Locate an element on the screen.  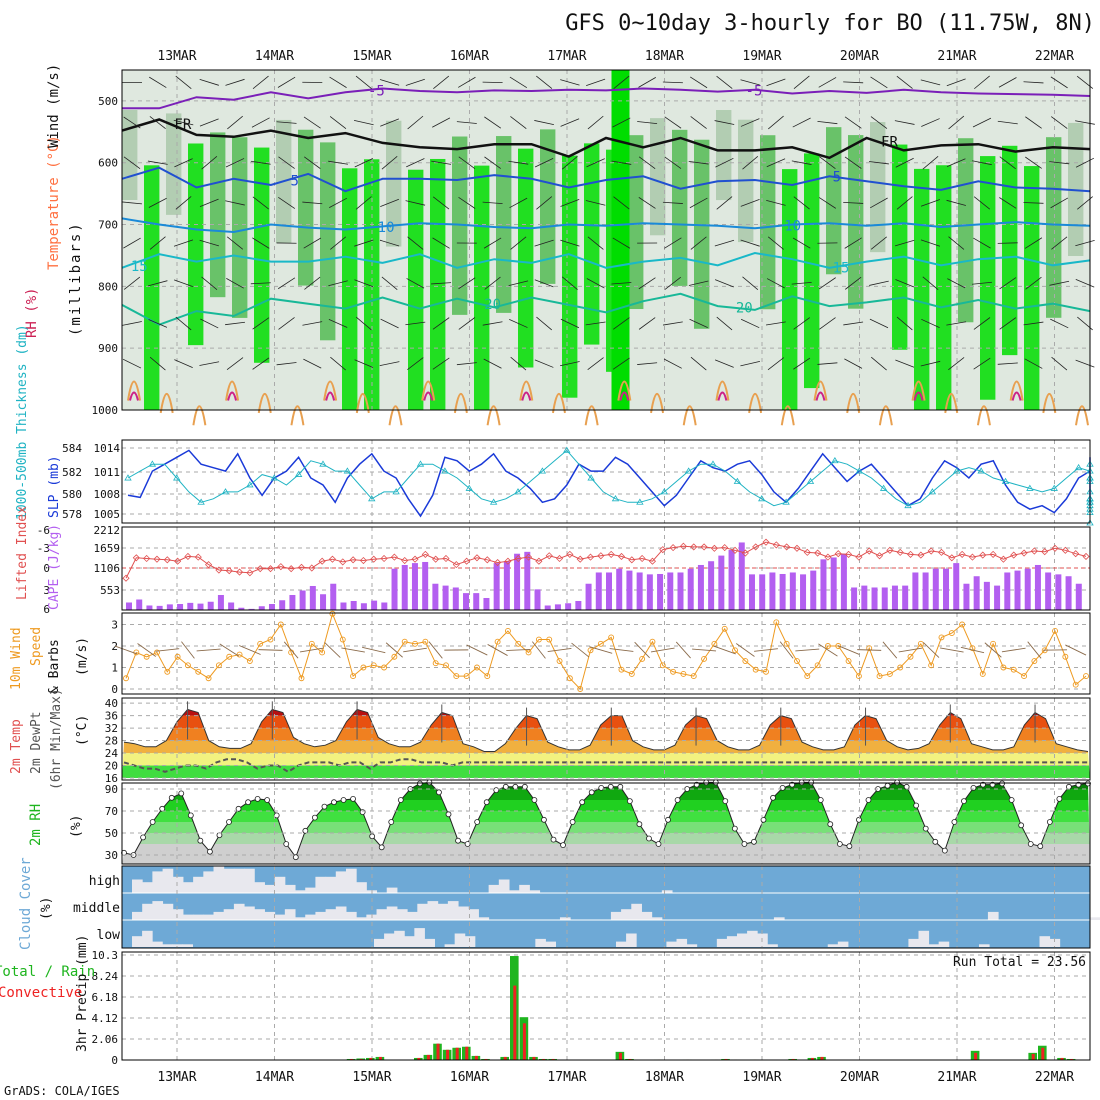
temp2m-tick-label: 32 is located at coordinates (111, 728).